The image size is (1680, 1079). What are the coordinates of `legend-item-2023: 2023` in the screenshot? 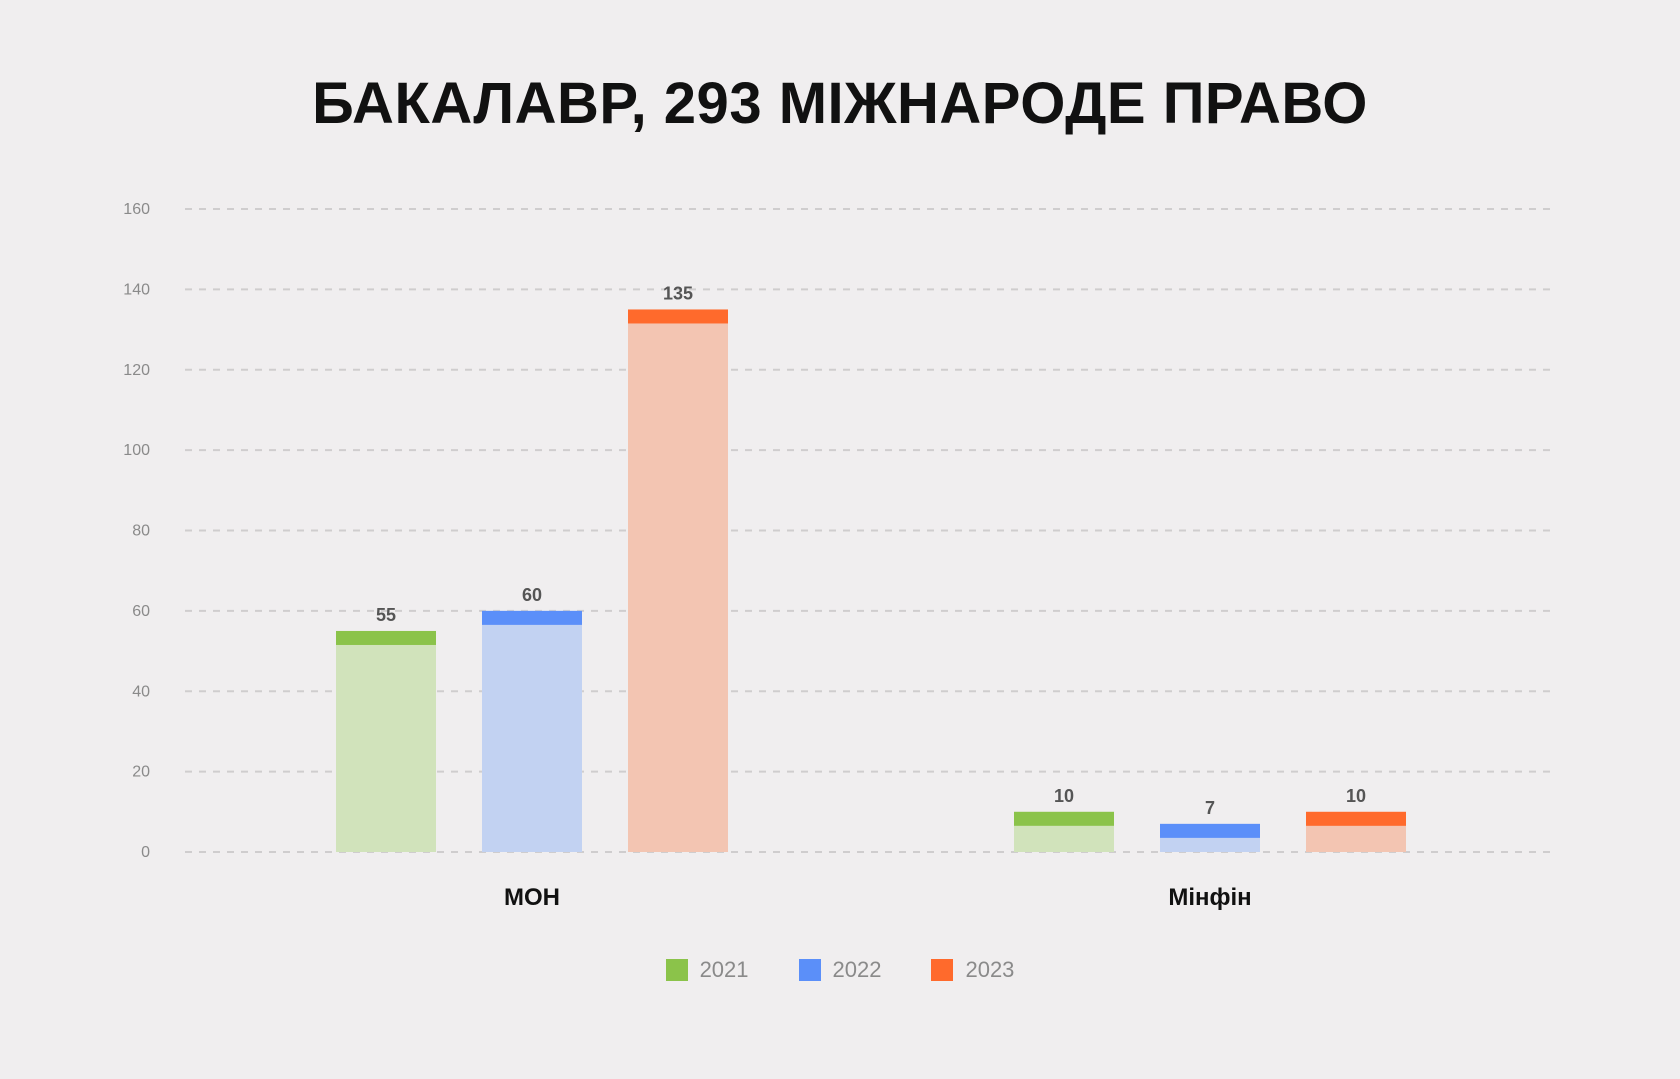 It's located at (972, 970).